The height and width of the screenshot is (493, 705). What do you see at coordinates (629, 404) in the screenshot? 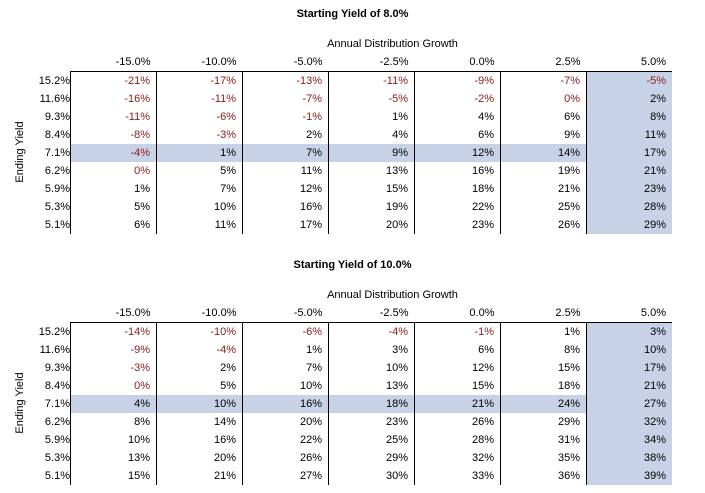
I see `table-cell: 27%` at bounding box center [629, 404].